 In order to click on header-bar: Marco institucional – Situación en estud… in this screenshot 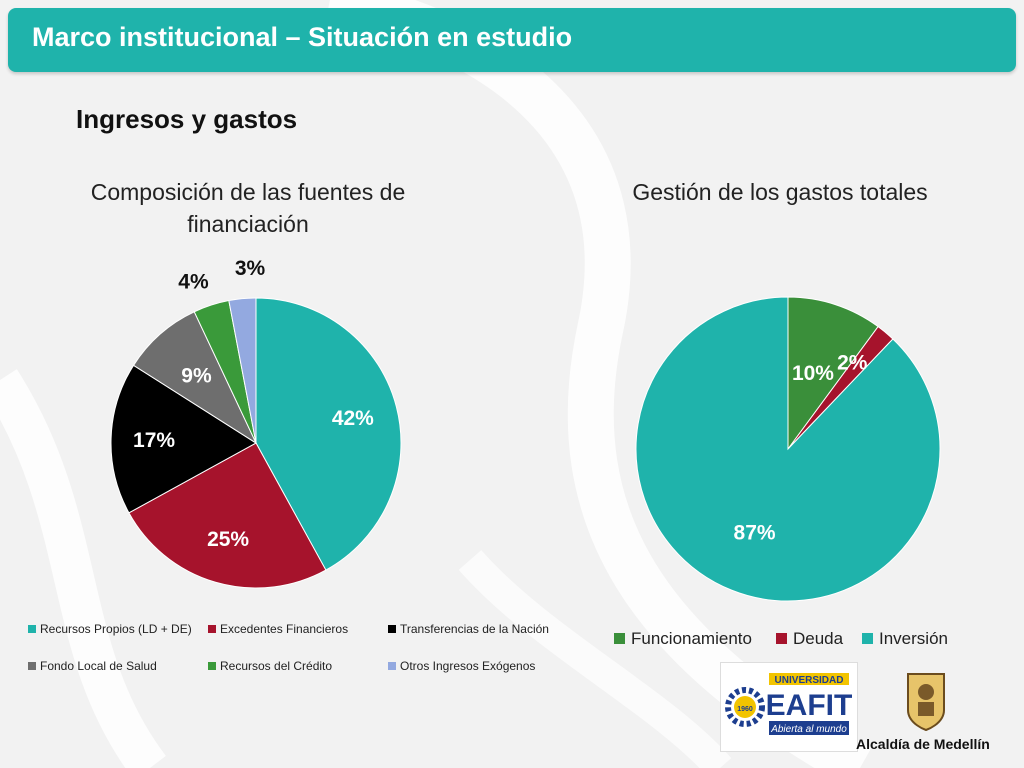, I will do `click(512, 40)`.